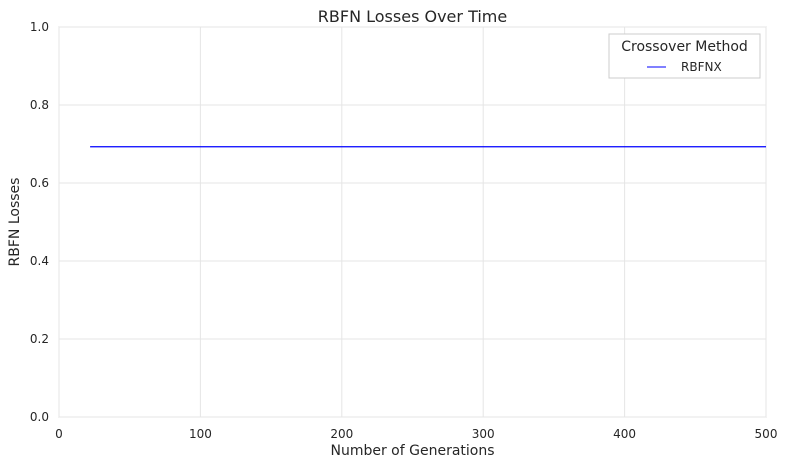  What do you see at coordinates (684, 47) in the screenshot?
I see `legend-title: Crossover Method` at bounding box center [684, 47].